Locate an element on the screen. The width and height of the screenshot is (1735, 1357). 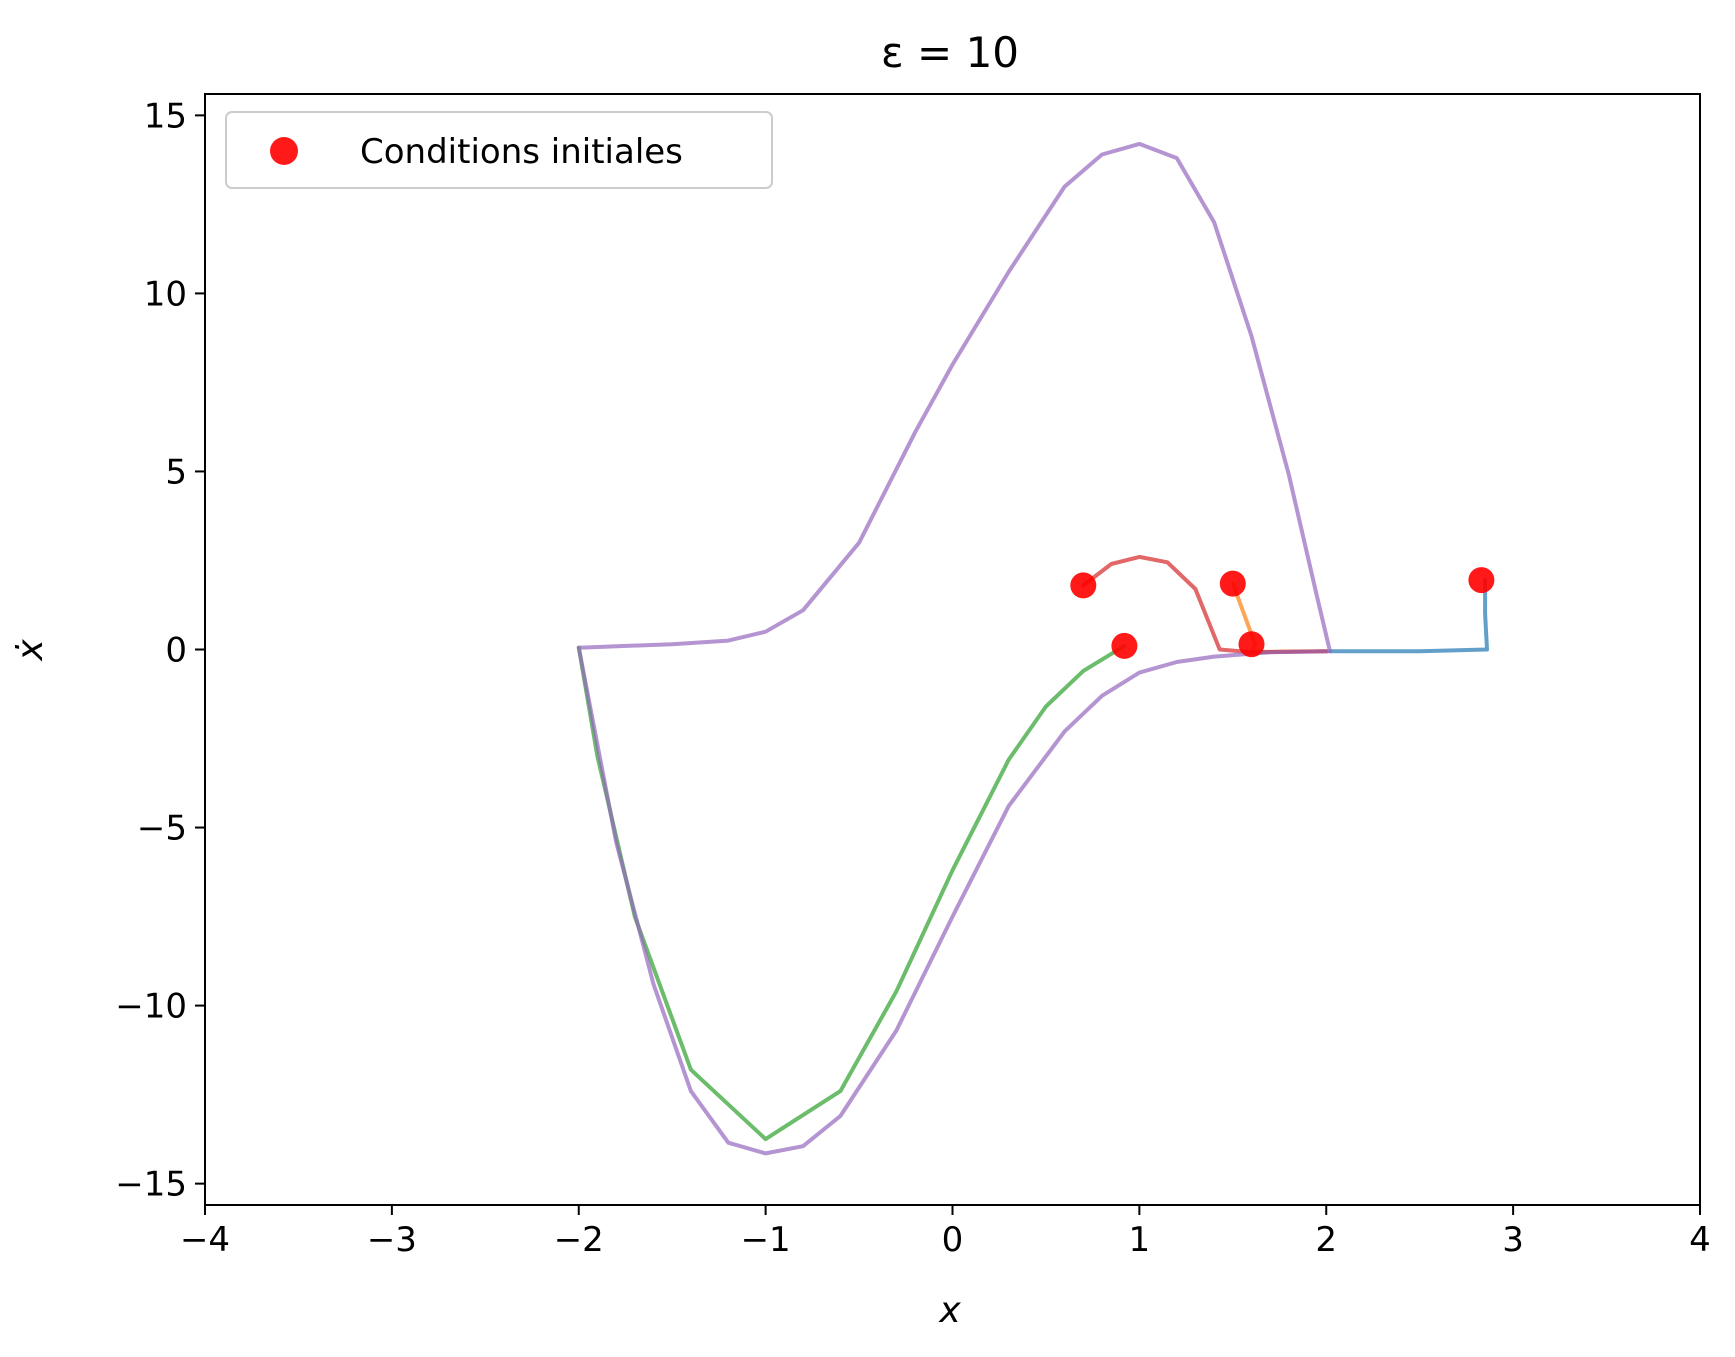
x-tick-label: 2 is located at coordinates (1326, 1240).